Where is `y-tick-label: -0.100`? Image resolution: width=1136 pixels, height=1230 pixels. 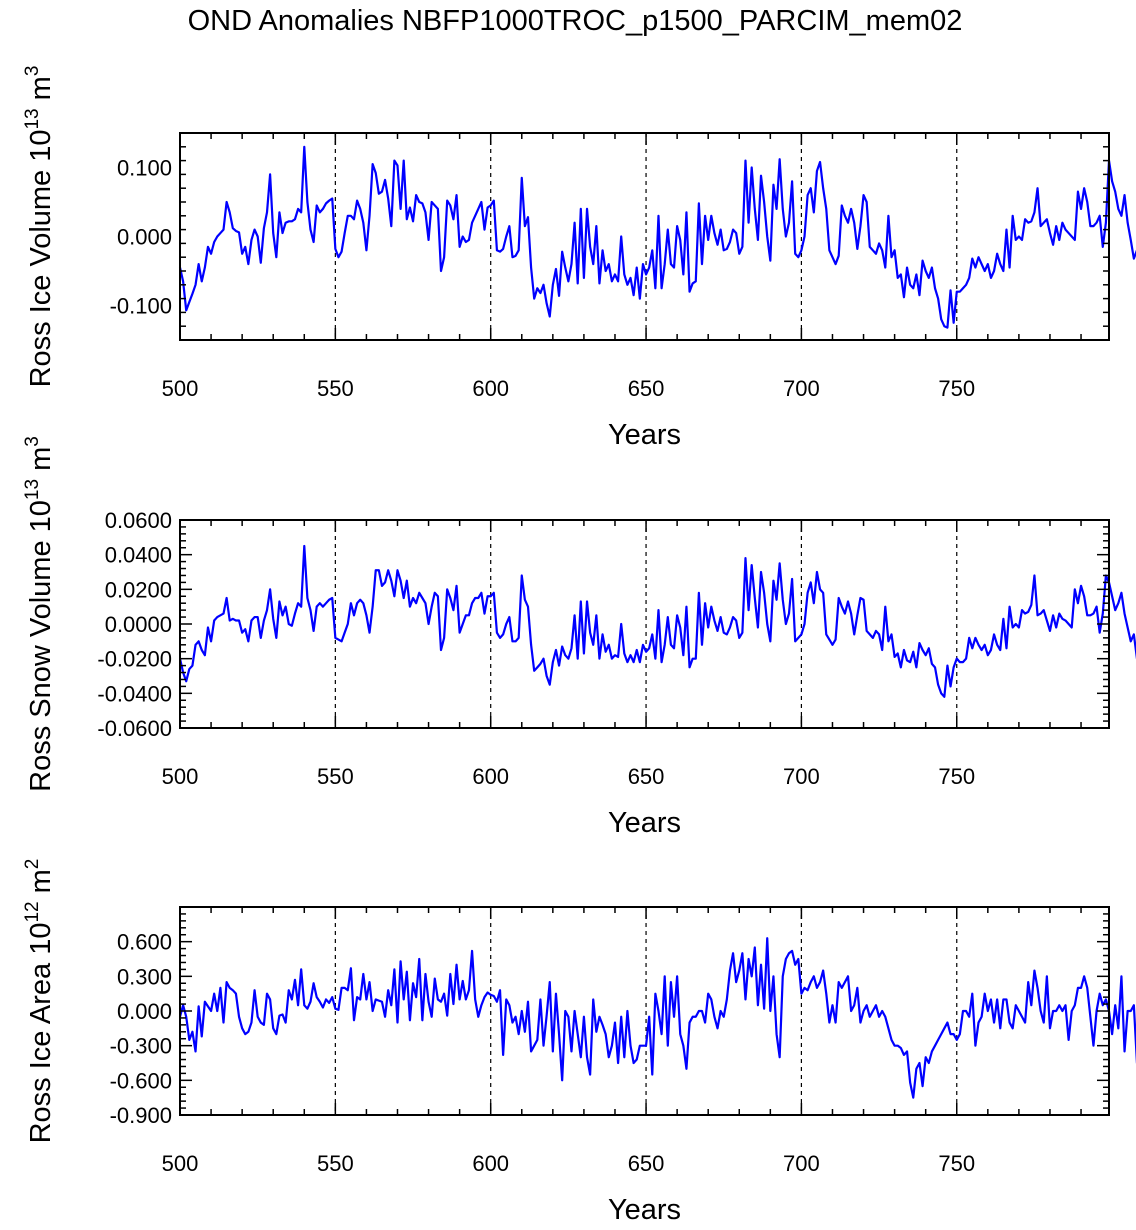
y-tick-label: -0.100 is located at coordinates (141, 306).